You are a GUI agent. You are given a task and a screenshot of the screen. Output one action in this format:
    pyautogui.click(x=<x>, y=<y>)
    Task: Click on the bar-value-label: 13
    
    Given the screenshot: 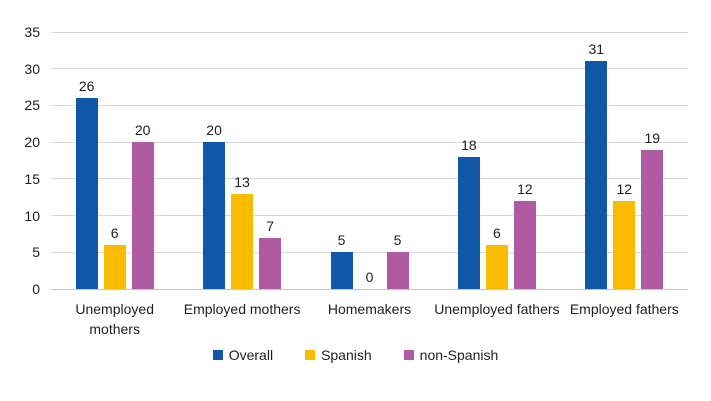 What is the action you would take?
    pyautogui.click(x=242, y=181)
    